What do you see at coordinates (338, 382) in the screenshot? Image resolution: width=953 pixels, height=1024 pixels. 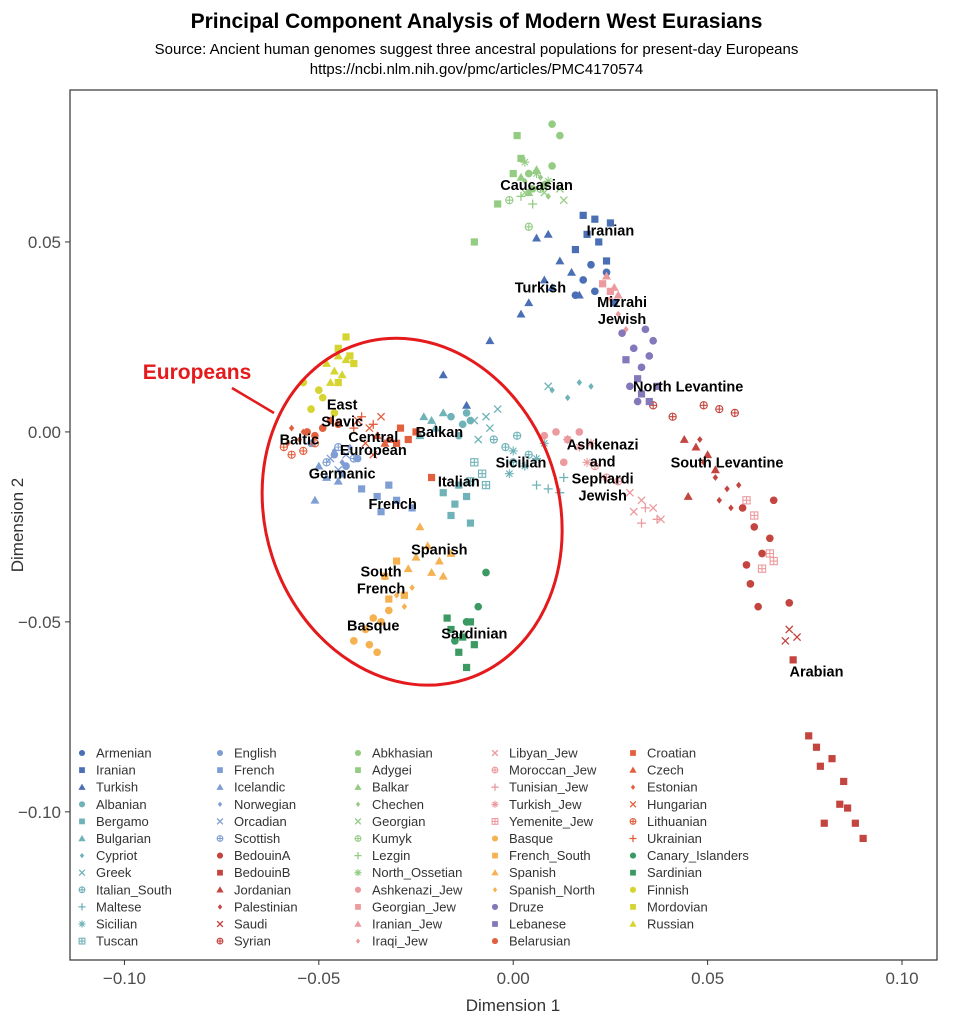 I see `data-point-mordovian` at bounding box center [338, 382].